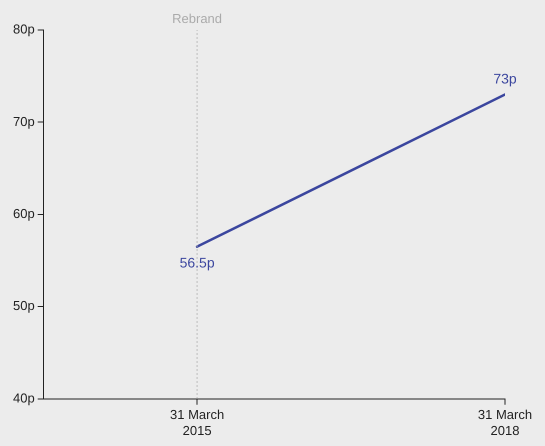 This screenshot has height=446, width=545. I want to click on y-tick-label: 80p, so click(23, 29).